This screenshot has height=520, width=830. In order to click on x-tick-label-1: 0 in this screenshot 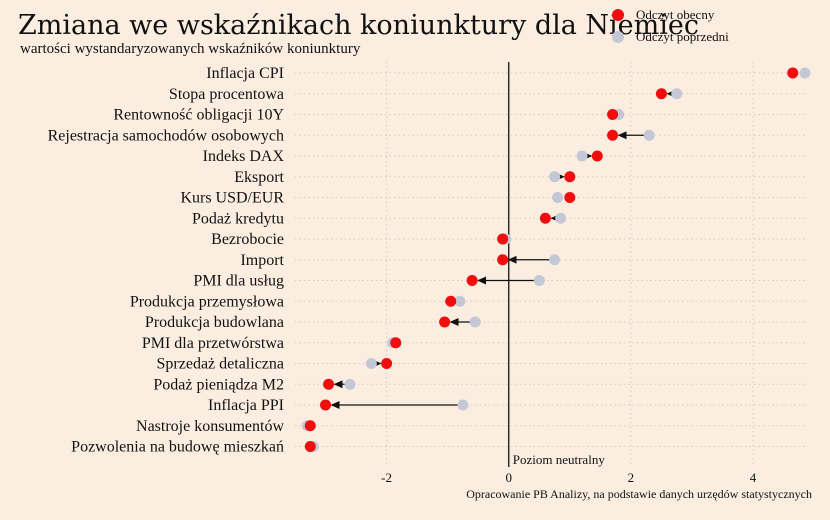, I will do `click(509, 477)`.